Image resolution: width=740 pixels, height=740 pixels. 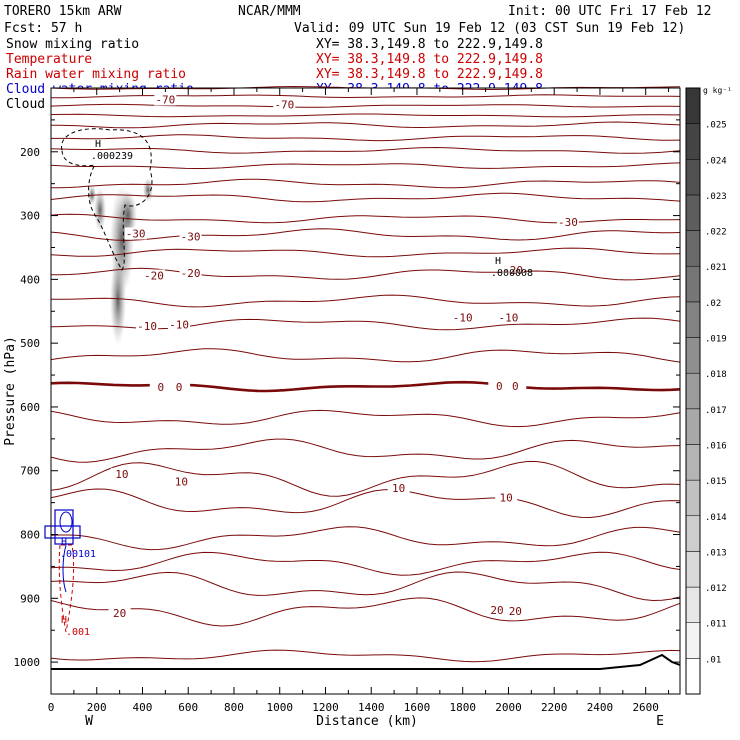 What do you see at coordinates (554, 707) in the screenshot?
I see `x-tick-label: 2200` at bounding box center [554, 707].